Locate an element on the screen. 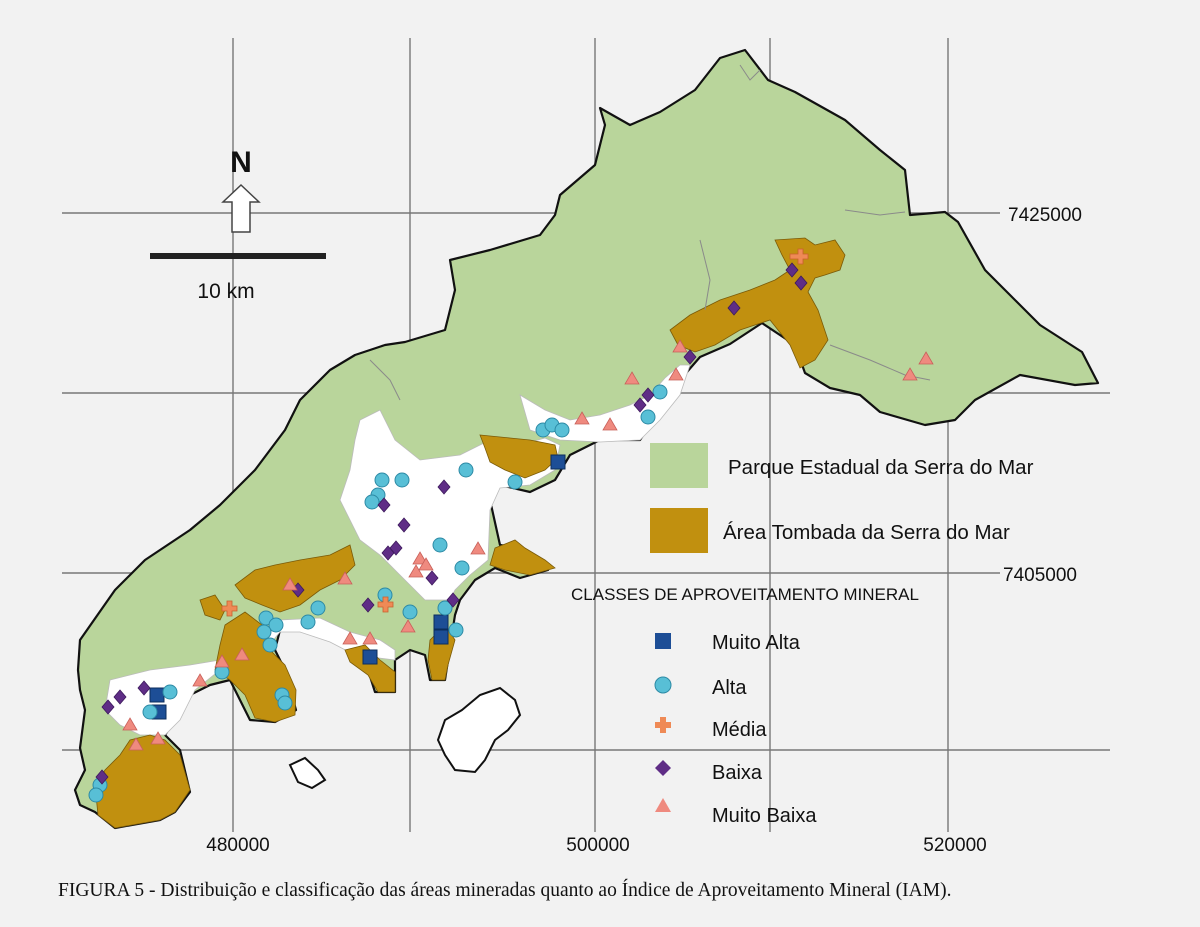 The image size is (1200, 927). legend-symbol-media is located at coordinates (663, 725).